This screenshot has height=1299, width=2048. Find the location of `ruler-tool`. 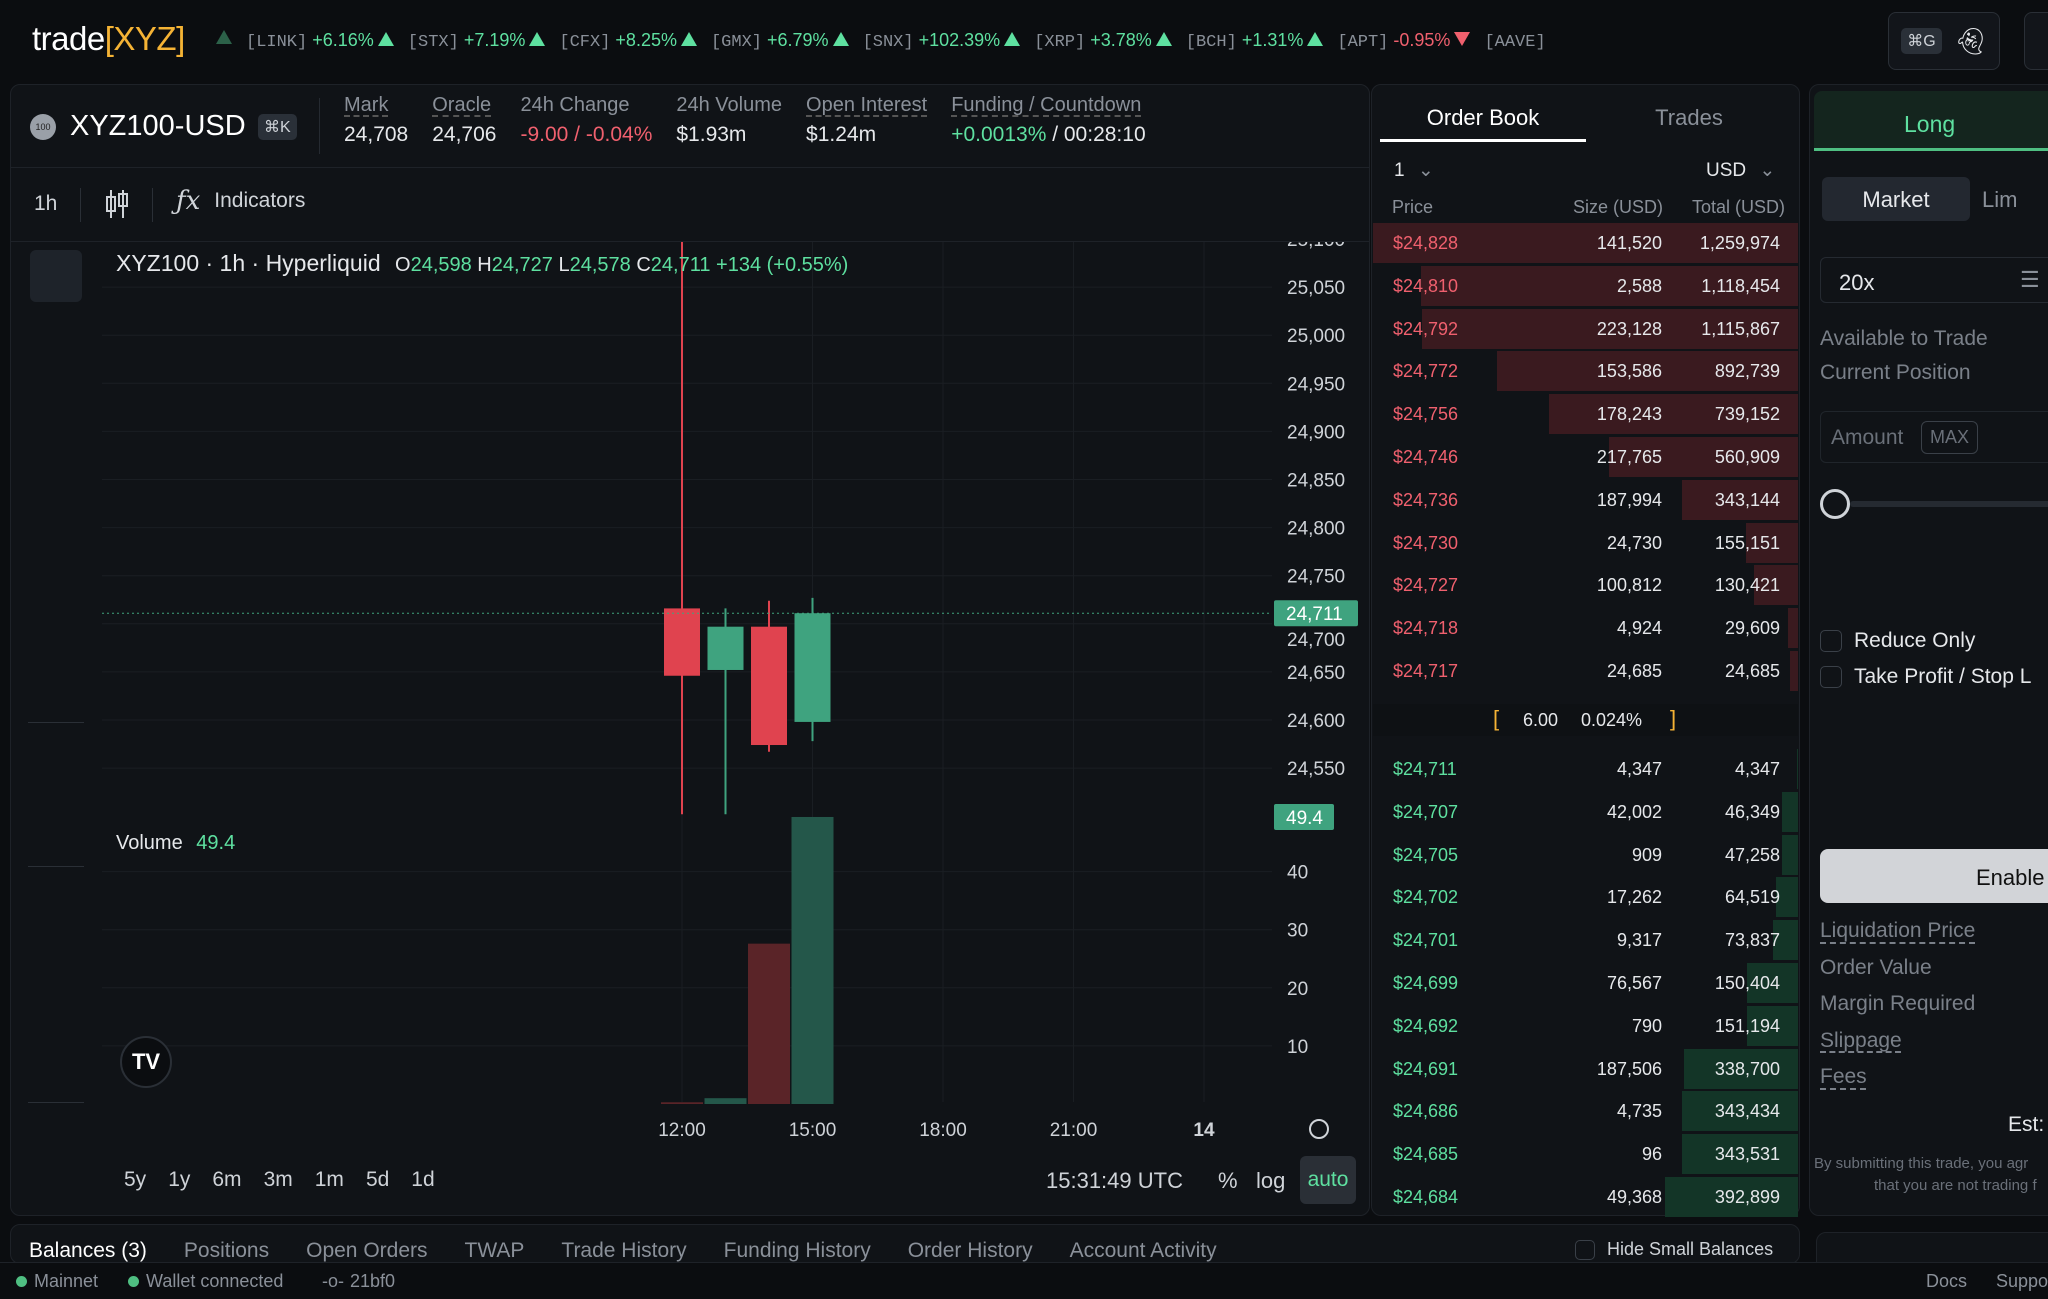

ruler-tool is located at coordinates (56, 760).